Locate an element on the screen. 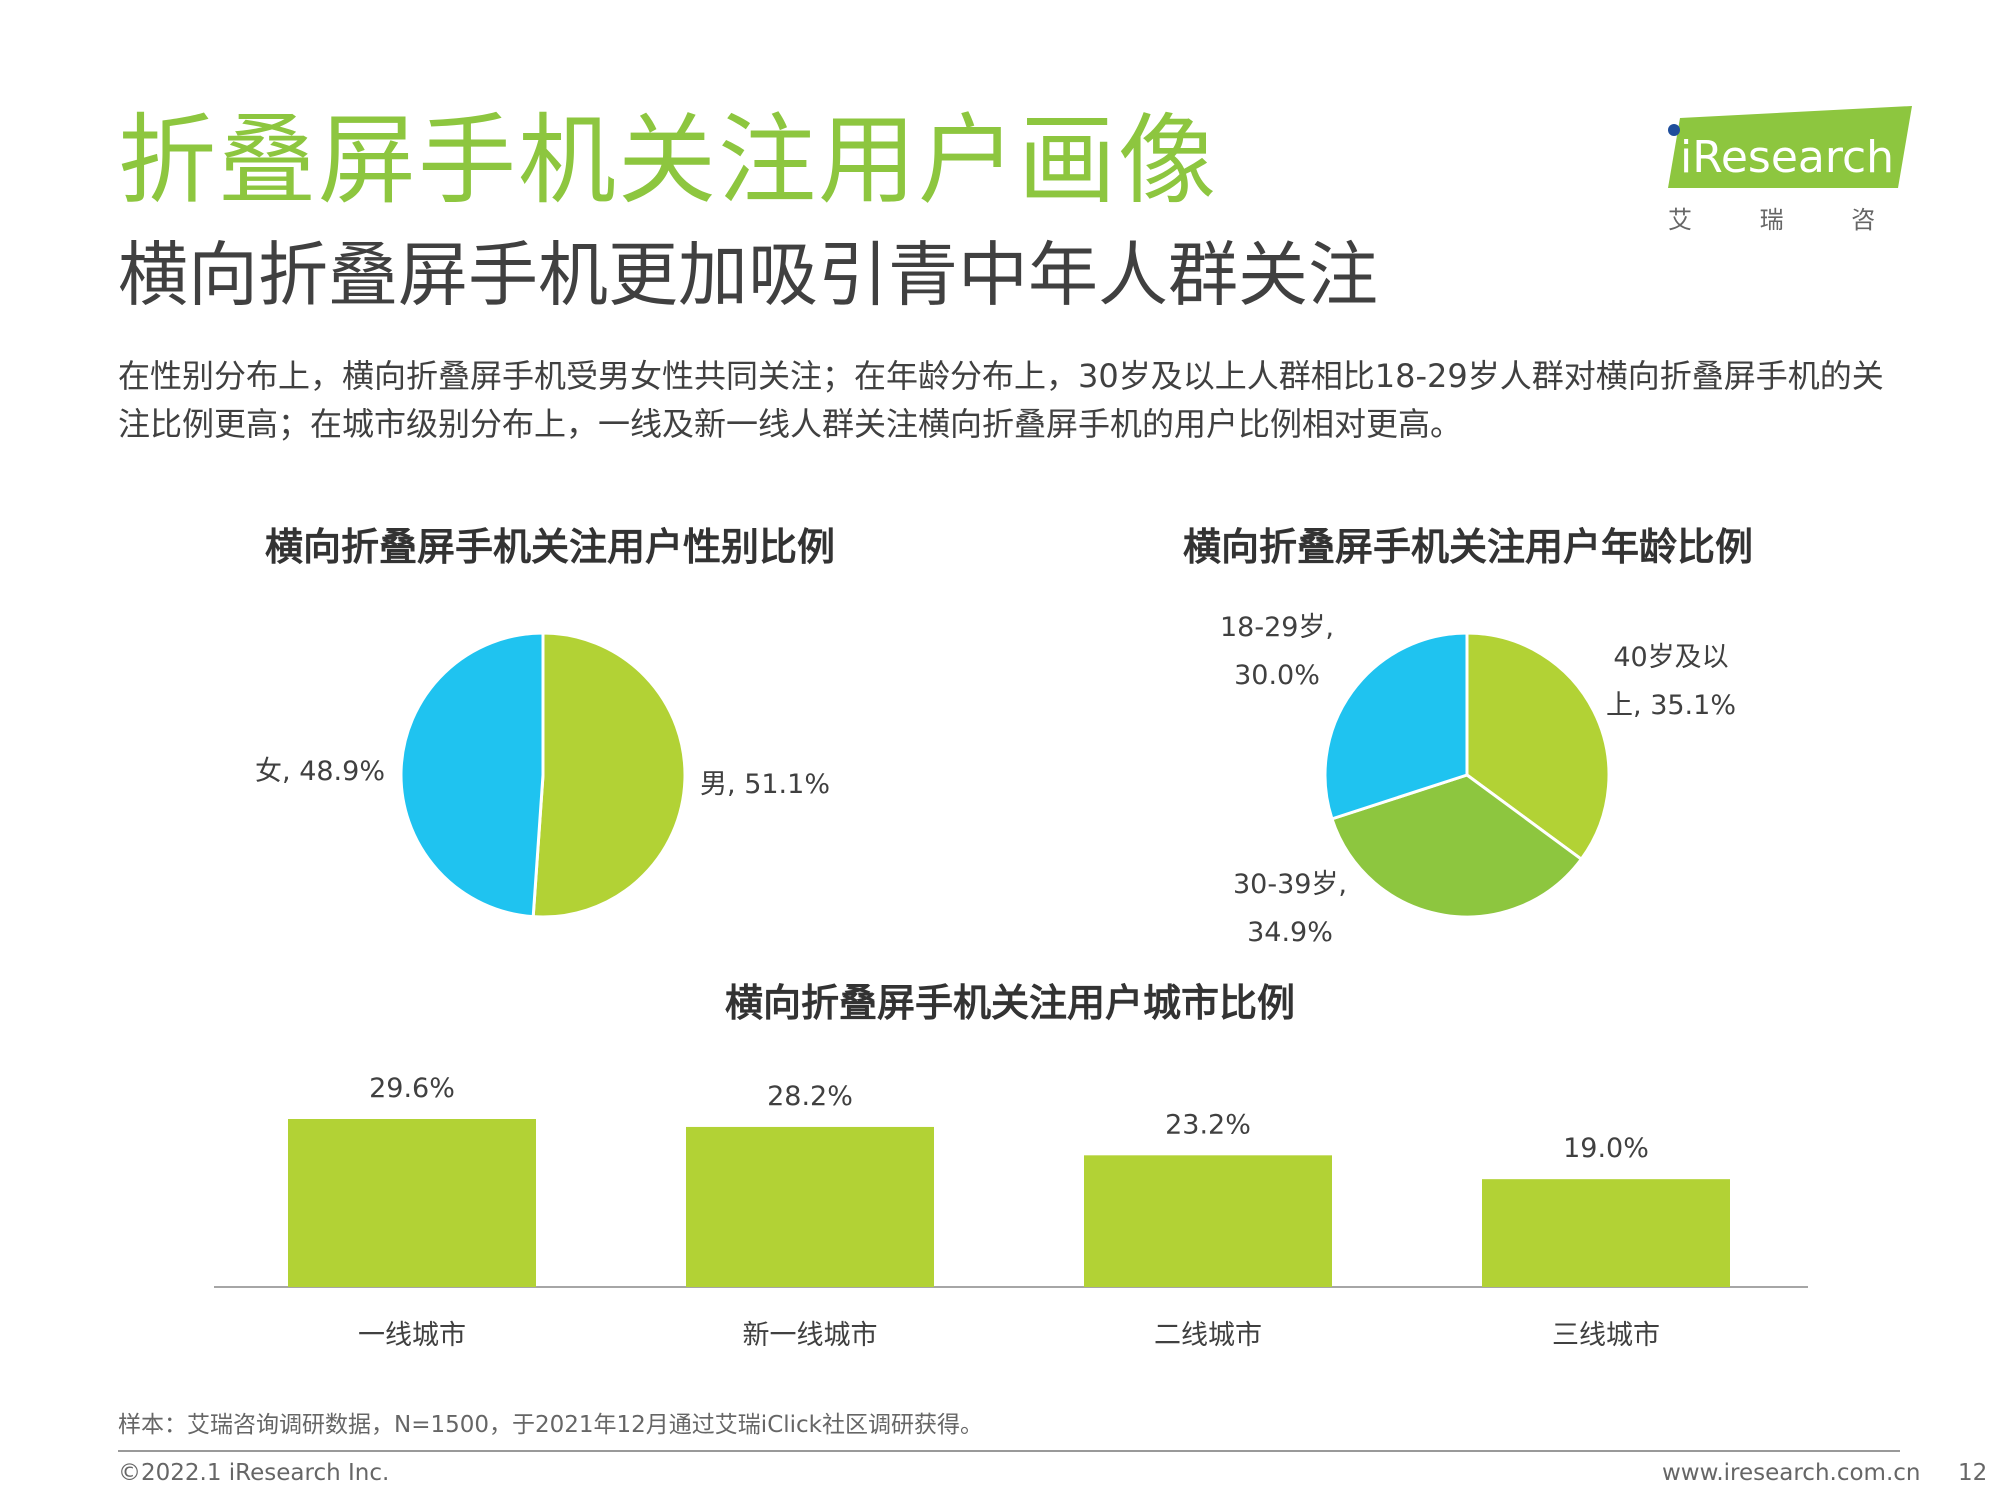 The height and width of the screenshot is (1500, 2000). website-text: www.iresearch.com.cn is located at coordinates (1791, 1473).